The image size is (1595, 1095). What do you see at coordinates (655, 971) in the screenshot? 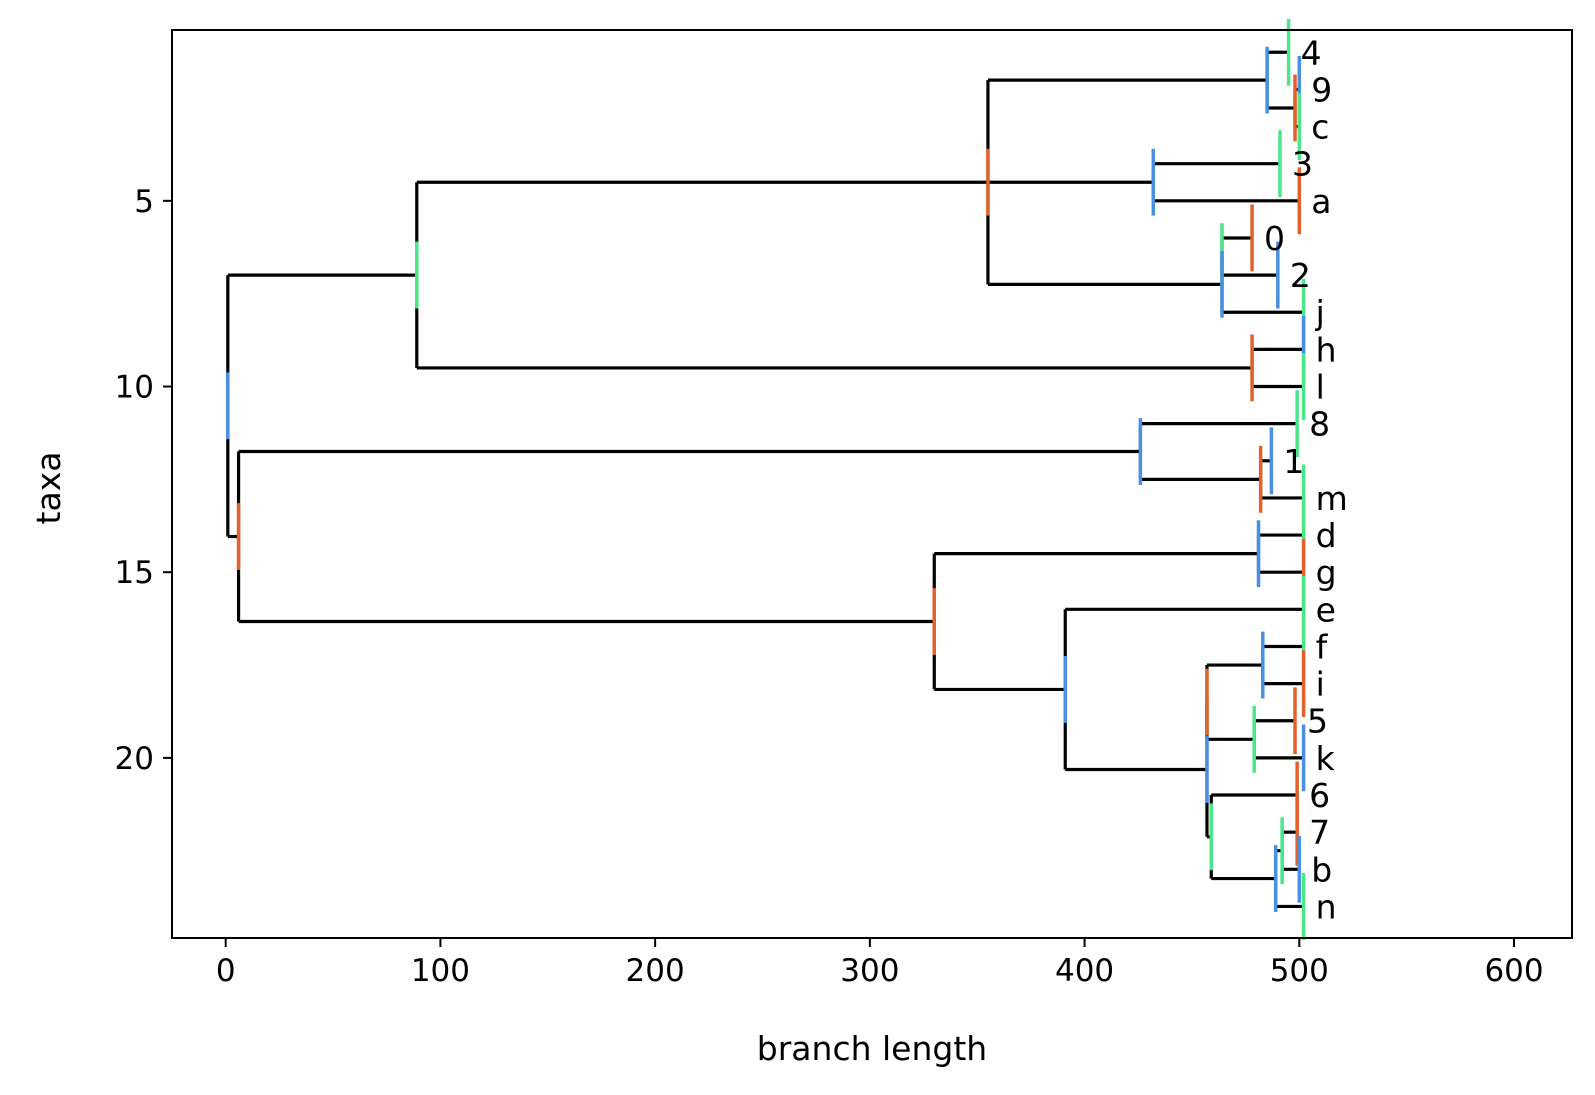
I see `x-tick-label-200: 200` at bounding box center [655, 971].